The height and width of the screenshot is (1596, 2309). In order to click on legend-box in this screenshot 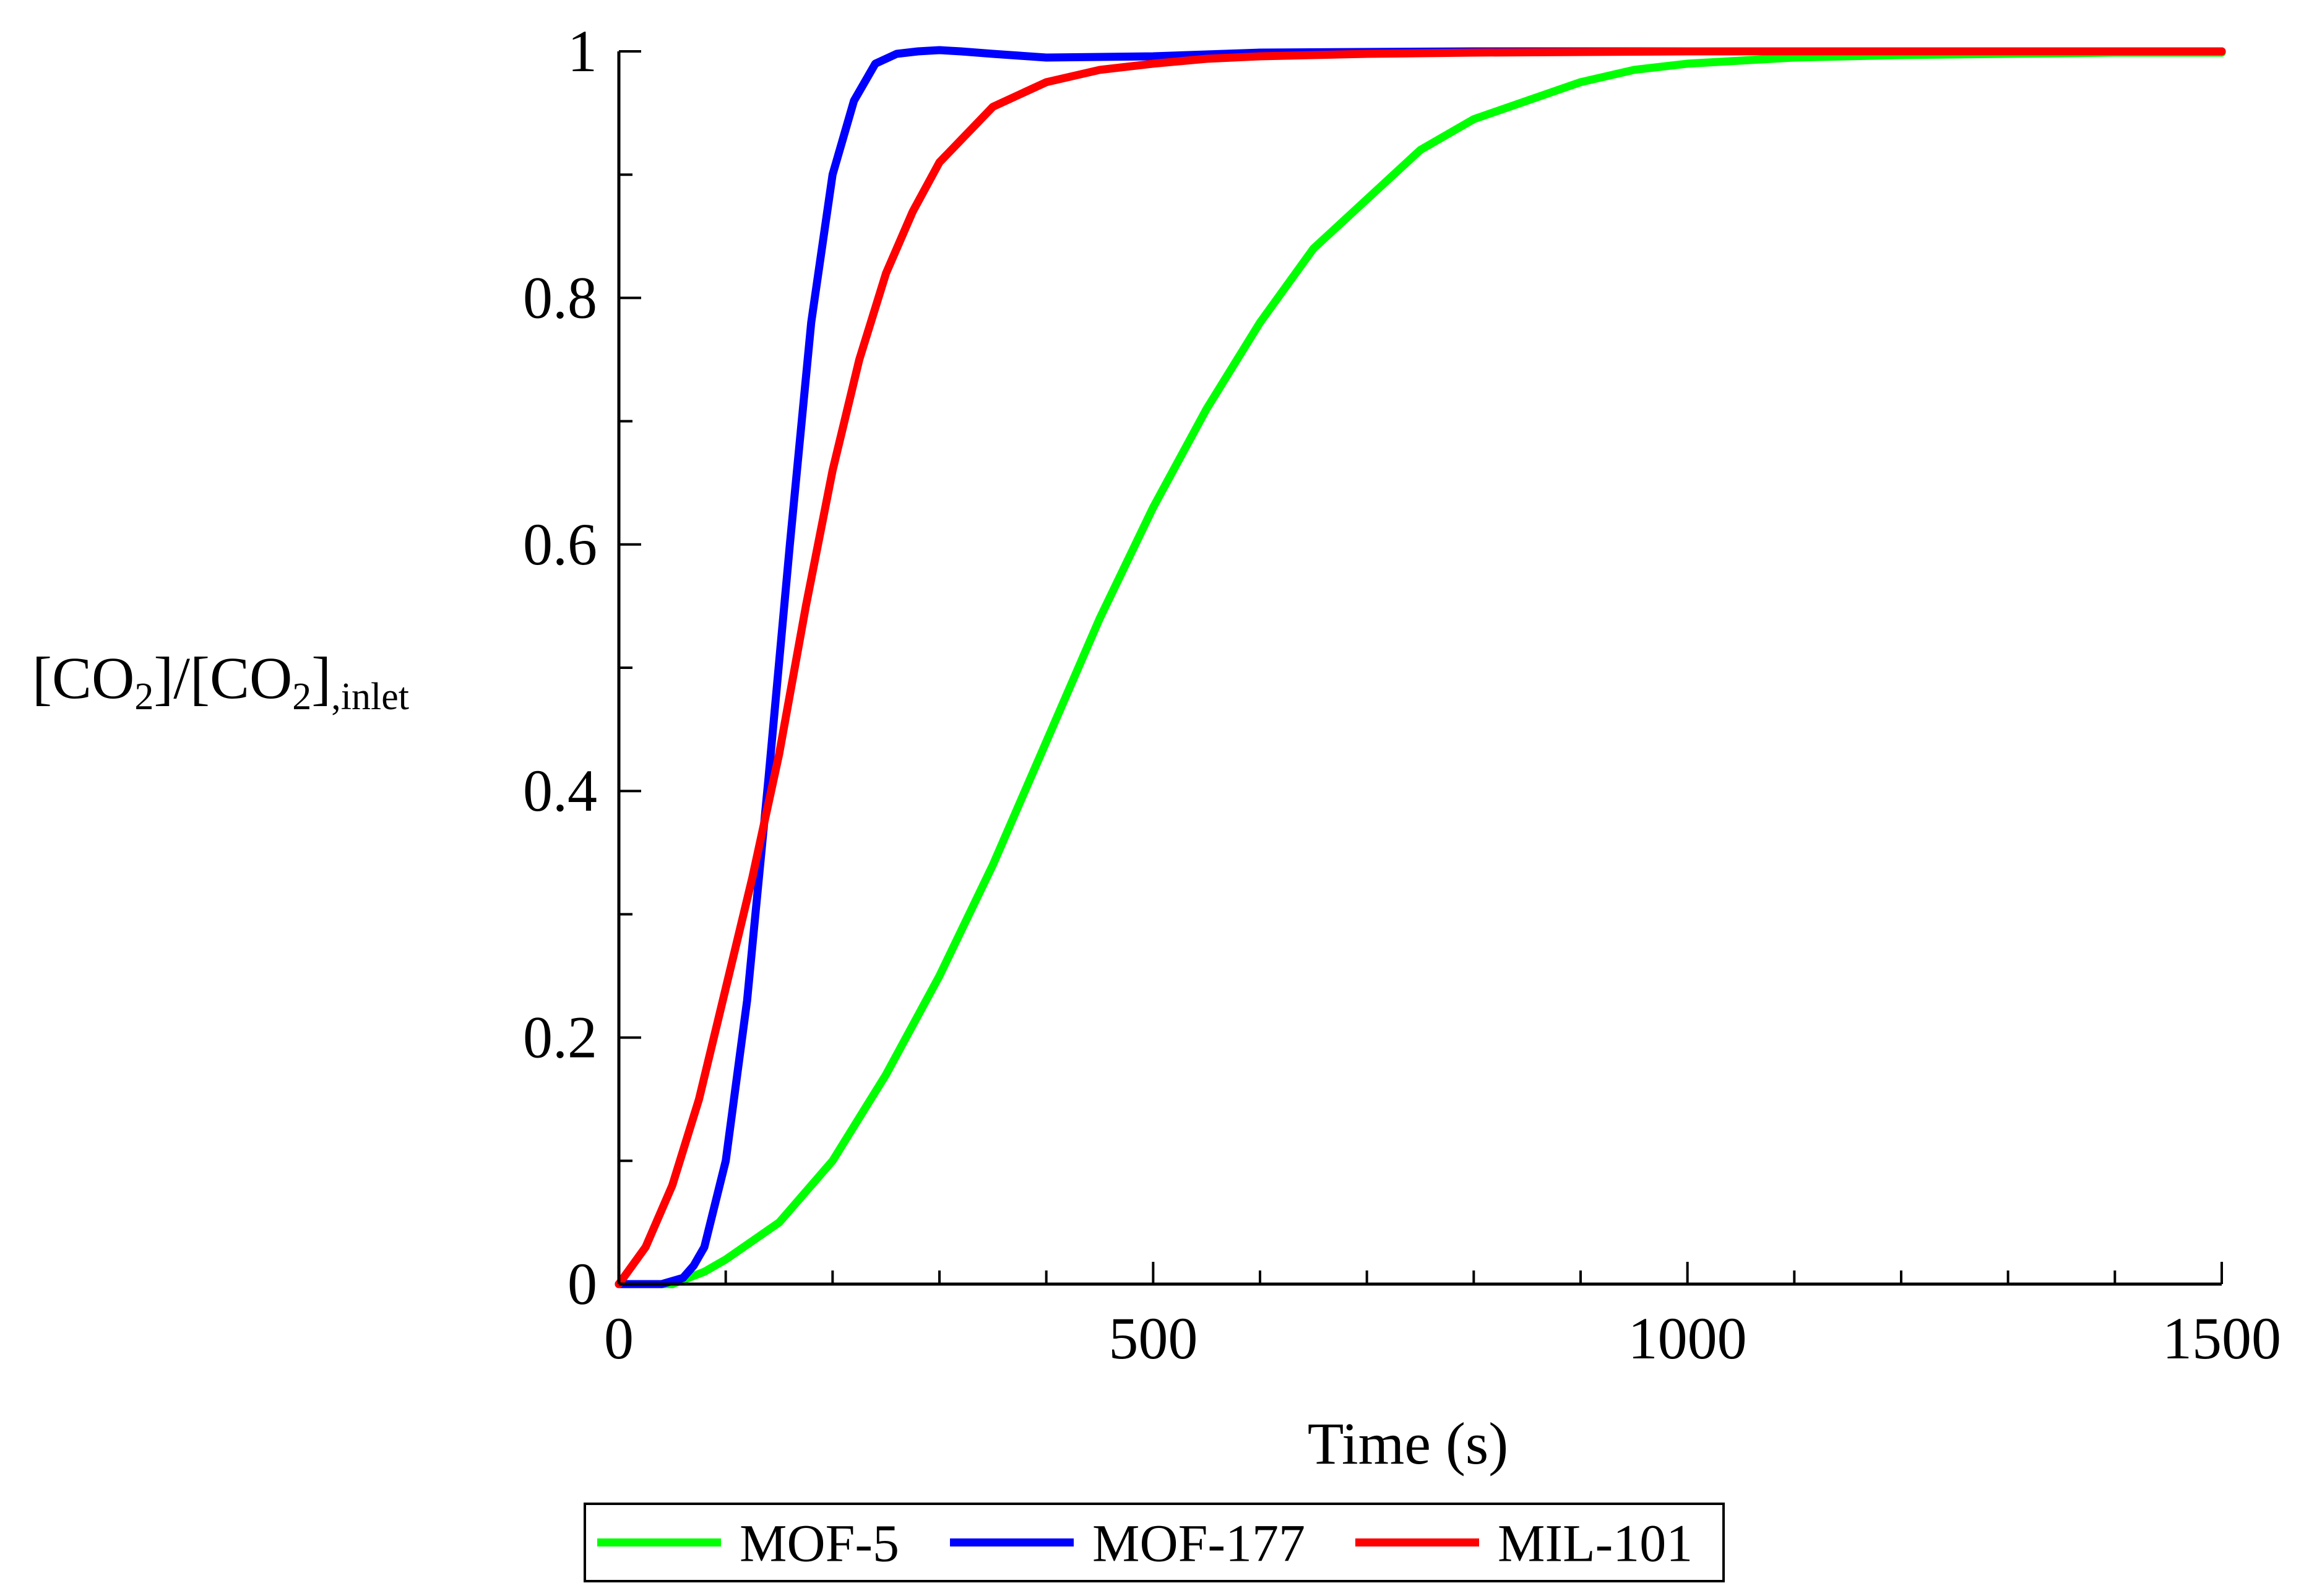, I will do `click(1154, 1542)`.